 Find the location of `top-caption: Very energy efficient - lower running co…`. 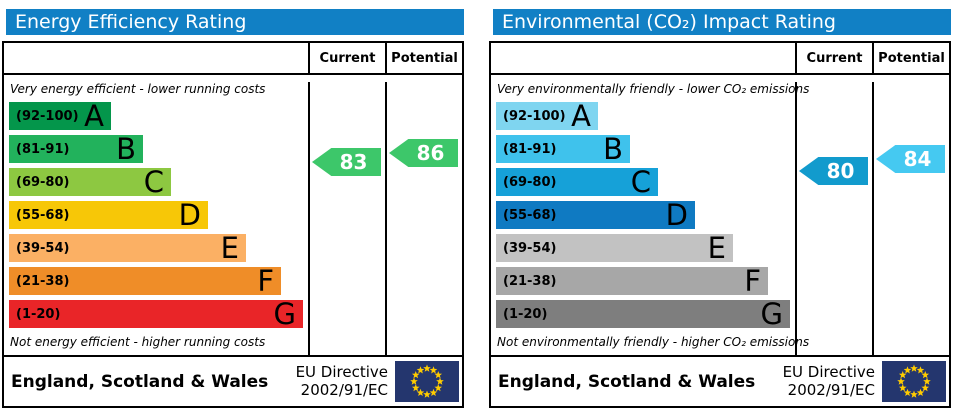

top-caption: Very energy efficient - lower running co… is located at coordinates (138, 89).